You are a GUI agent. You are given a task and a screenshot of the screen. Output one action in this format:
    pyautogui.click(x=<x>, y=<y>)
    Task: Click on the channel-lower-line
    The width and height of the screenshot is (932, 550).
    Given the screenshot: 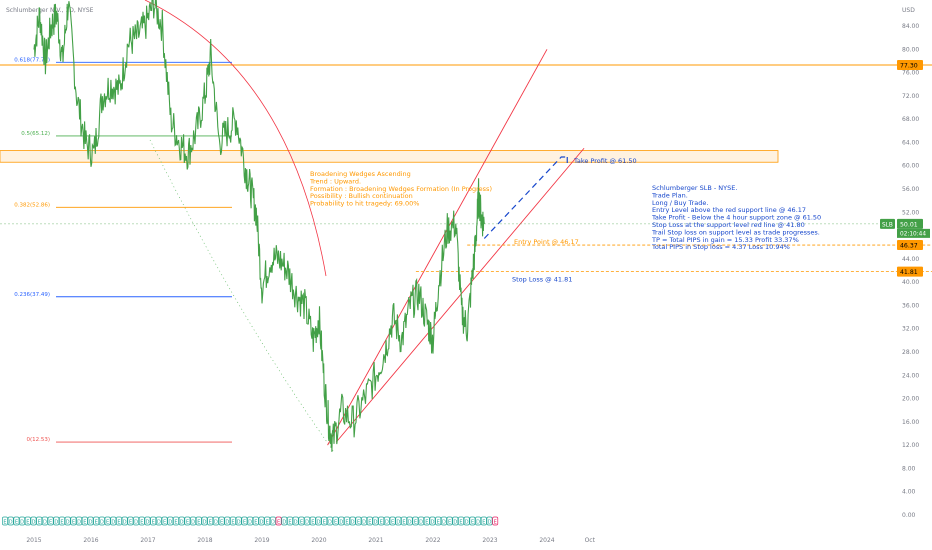 What is the action you would take?
    pyautogui.click(x=460, y=295)
    